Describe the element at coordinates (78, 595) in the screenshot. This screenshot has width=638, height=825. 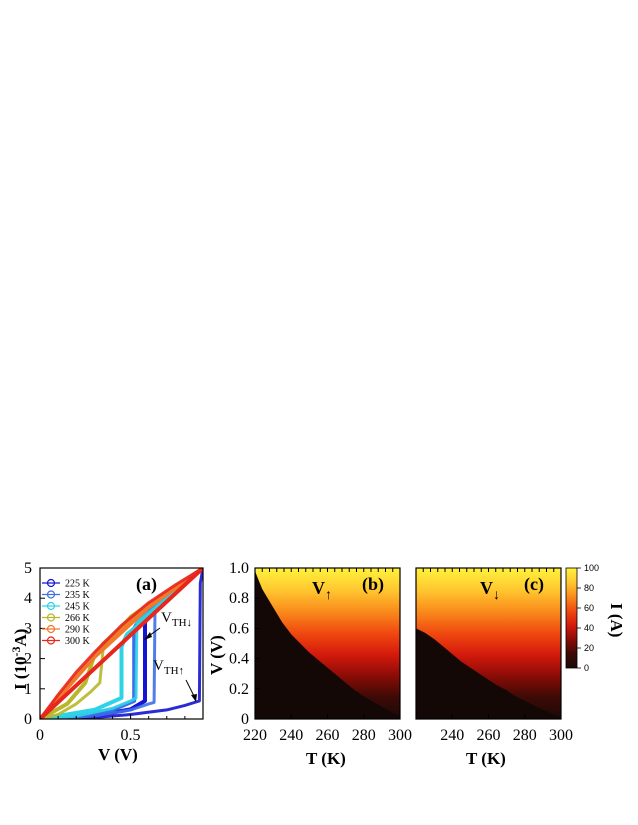
I see `legend-label: 235 K` at that location.